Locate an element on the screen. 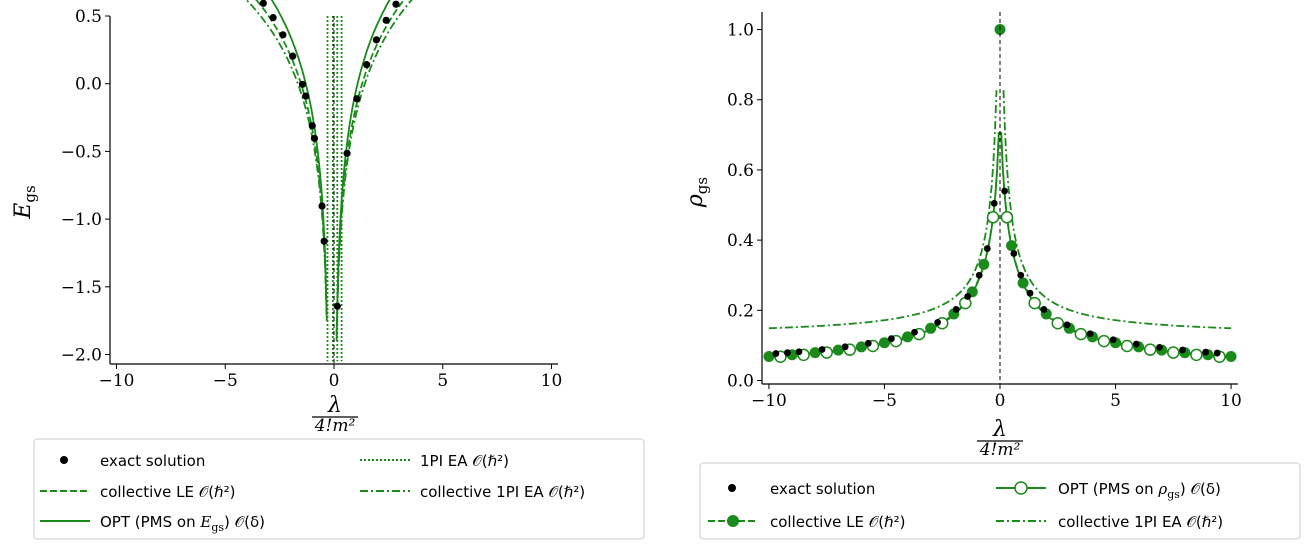 Image resolution: width=1316 pixels, height=544 pixels. left-legend-opt-suffix: ) 𝒪(δ) is located at coordinates (244, 522).